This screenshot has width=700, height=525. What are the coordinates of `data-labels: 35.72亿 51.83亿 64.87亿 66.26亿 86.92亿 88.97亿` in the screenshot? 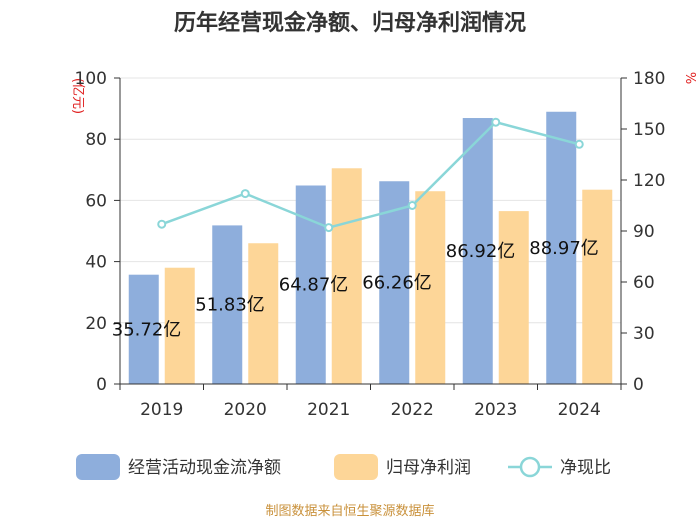 It's located at (355, 289).